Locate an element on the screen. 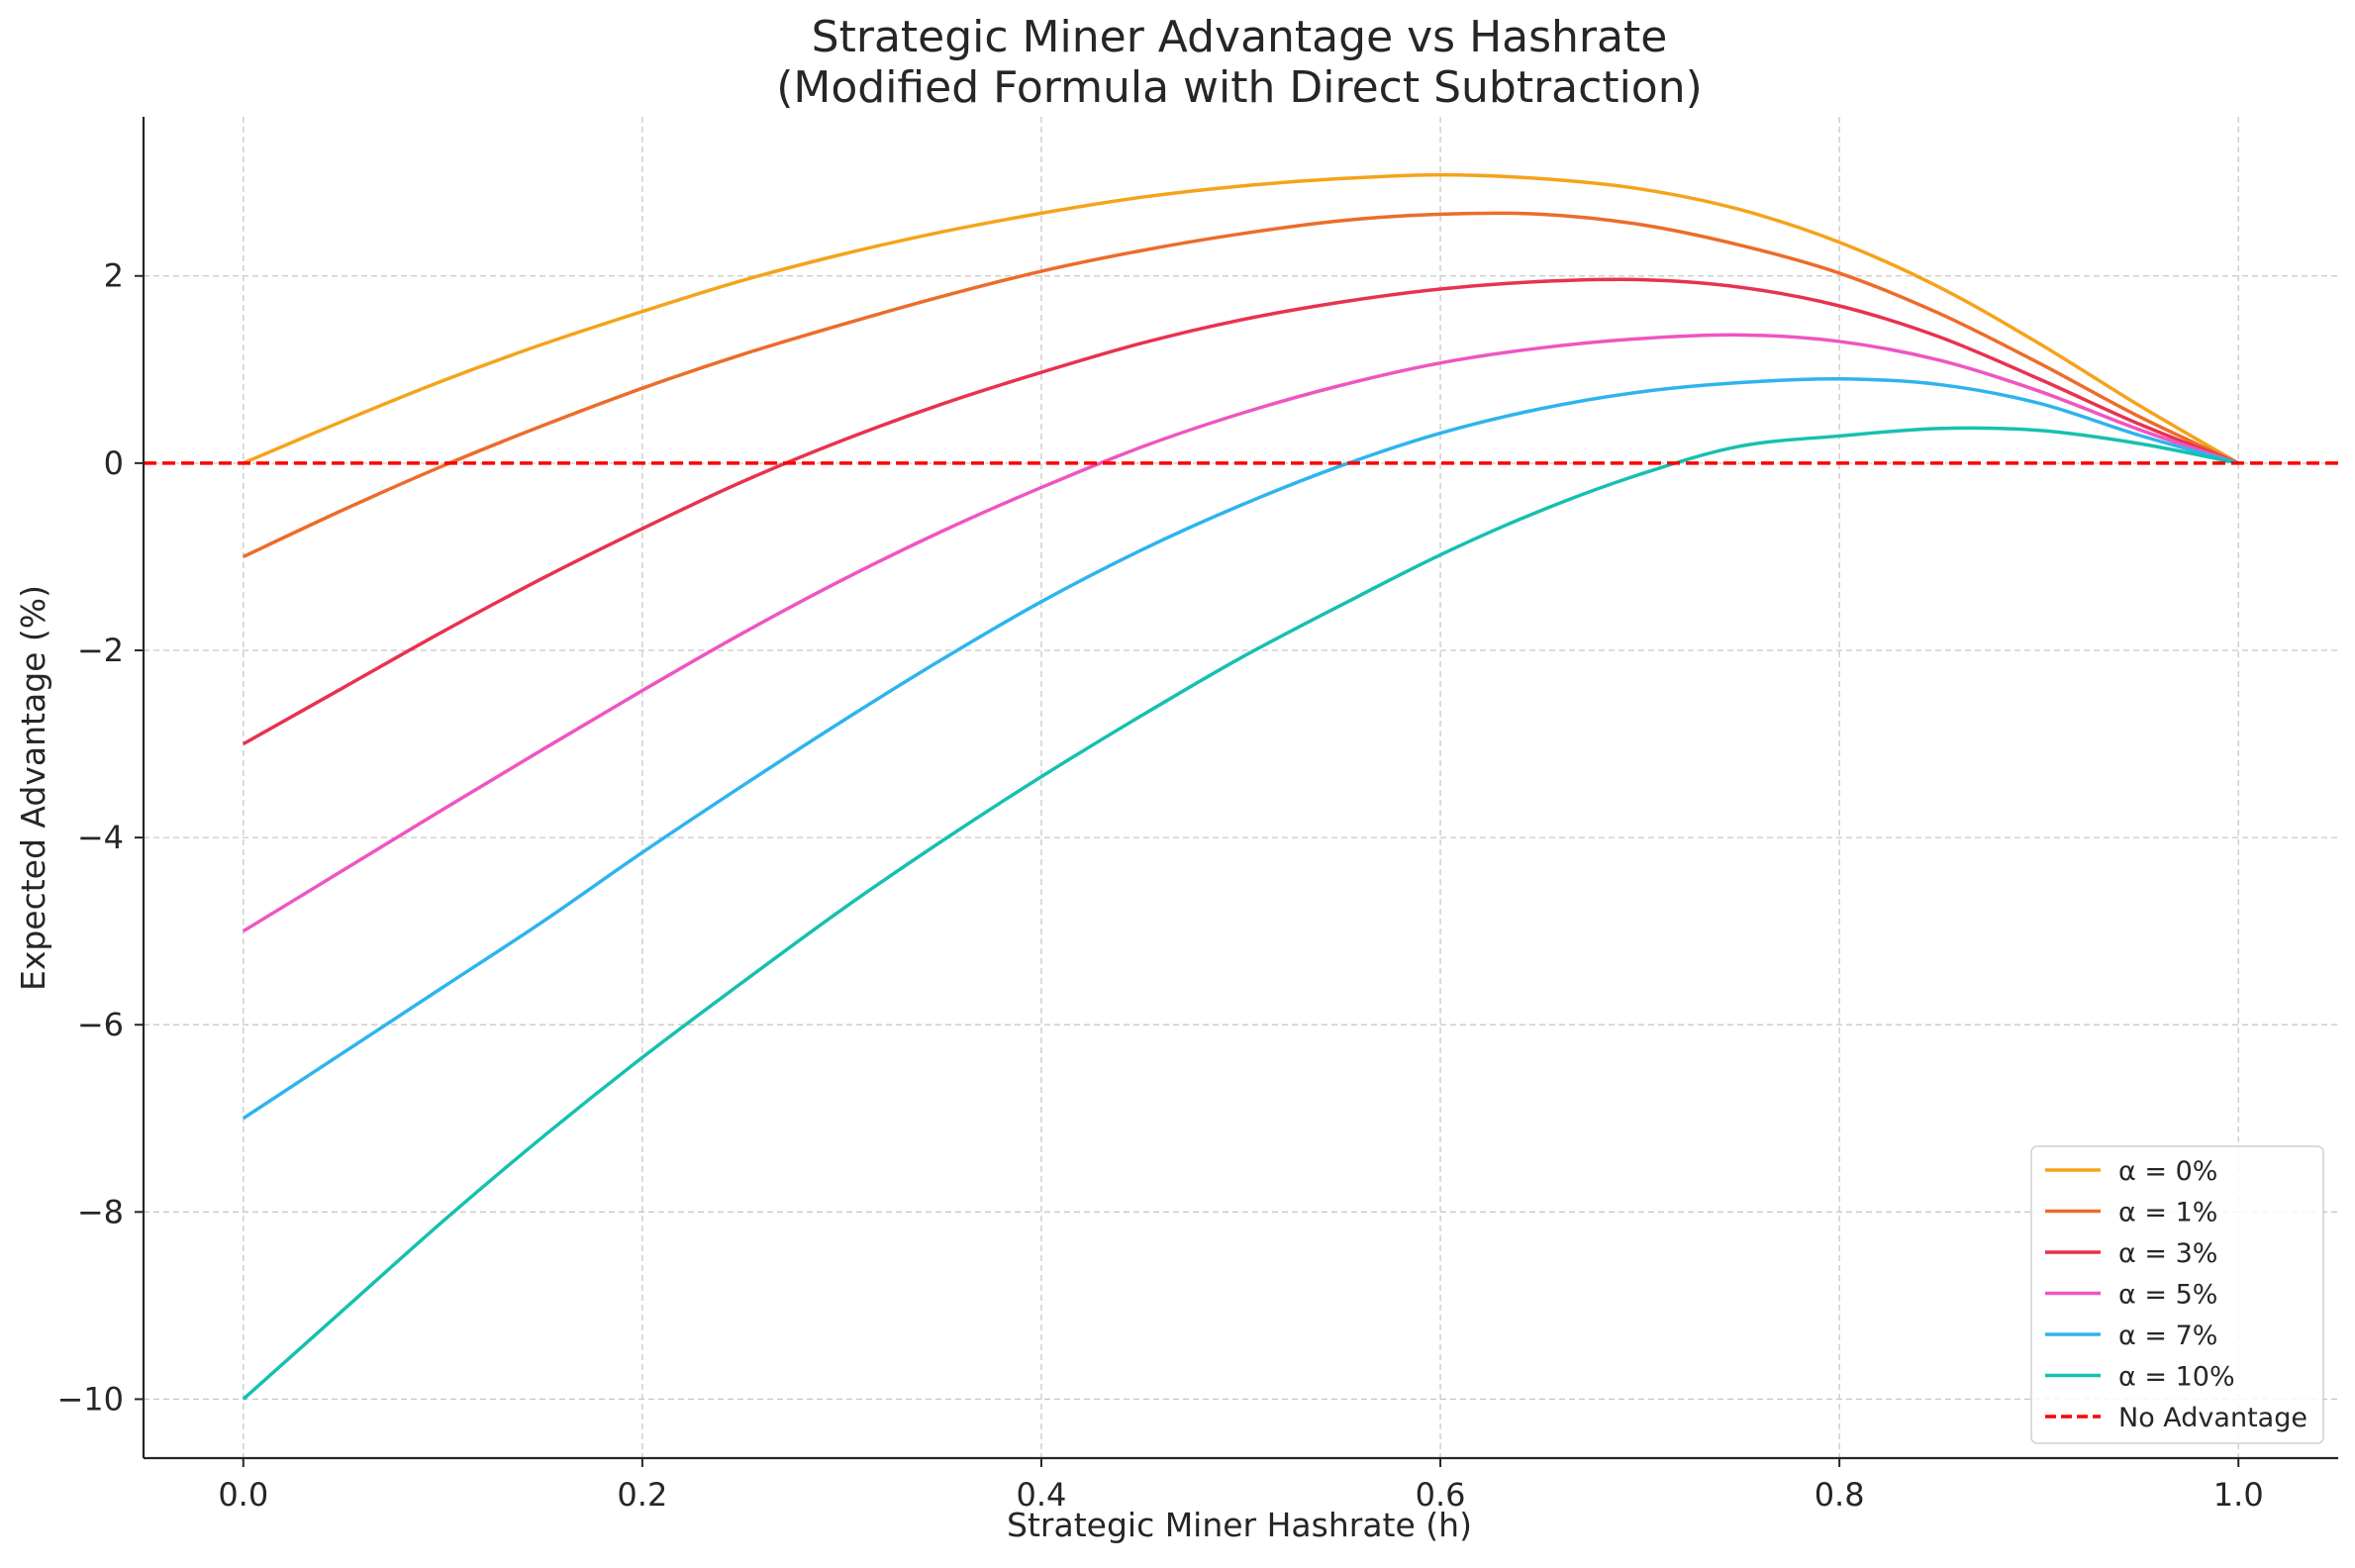 The width and height of the screenshot is (2355, 1568). x-tick-label: 0.6 is located at coordinates (1441, 1495).